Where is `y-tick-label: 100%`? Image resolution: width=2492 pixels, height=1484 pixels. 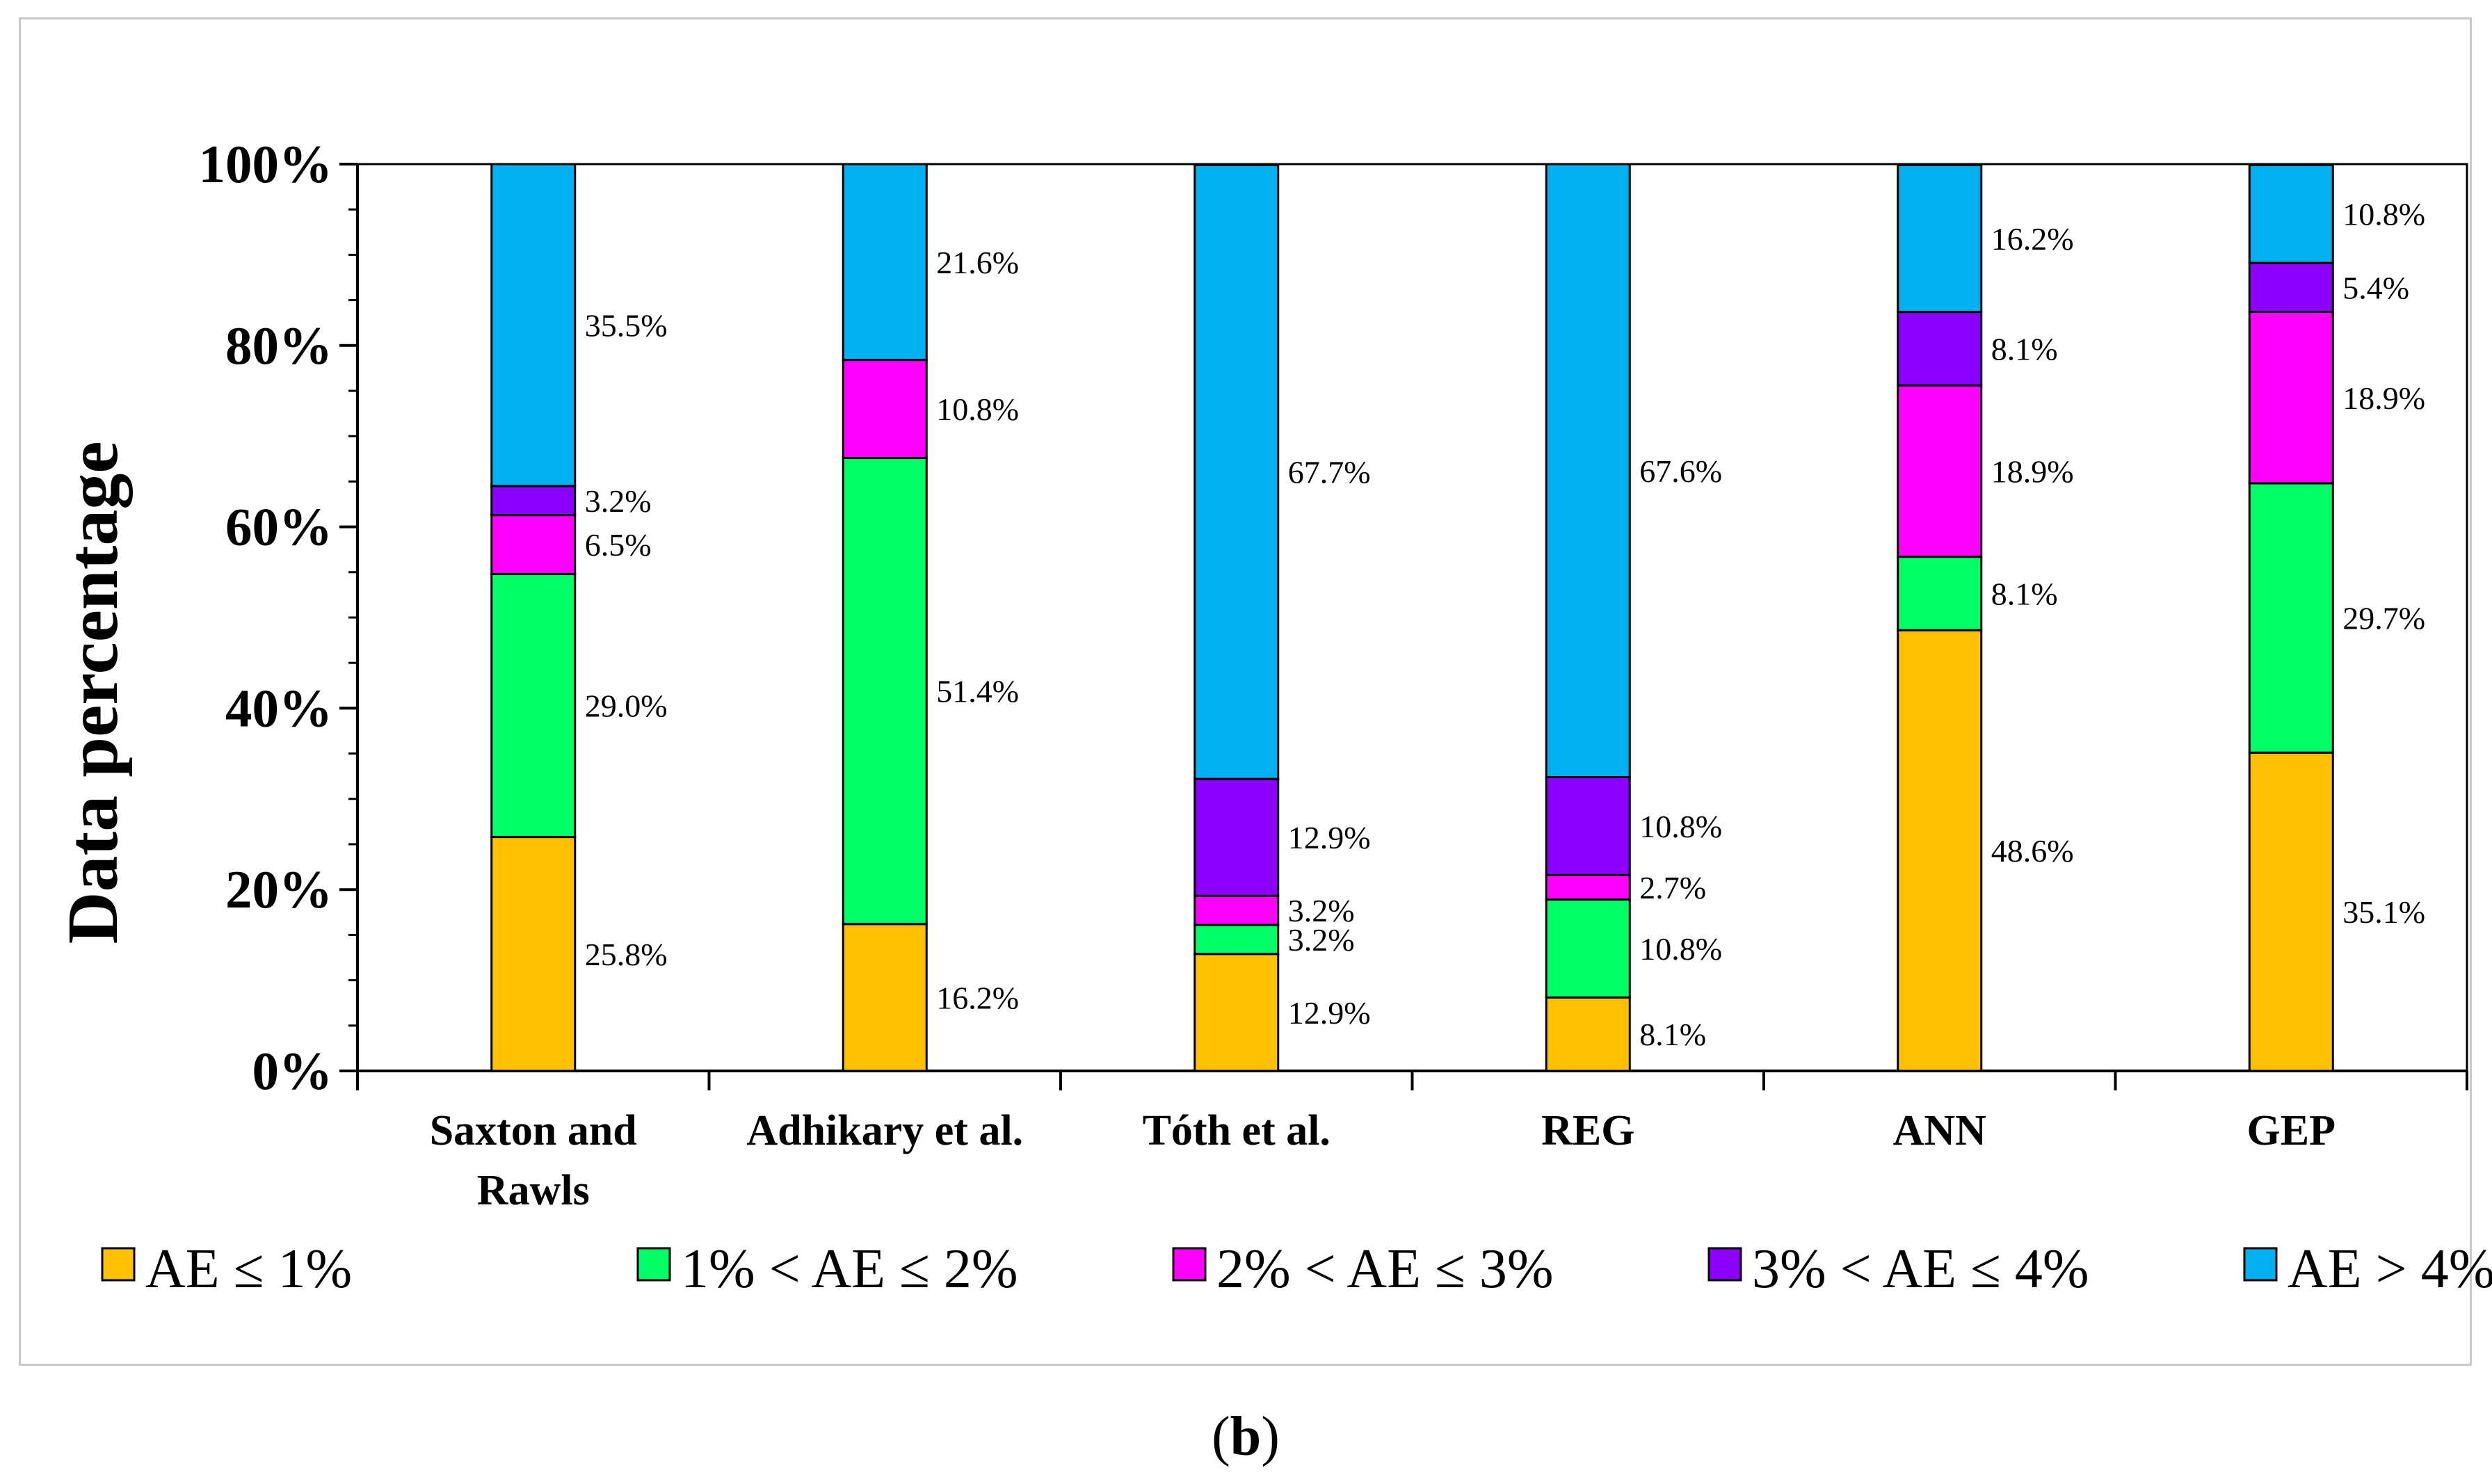 y-tick-label: 100% is located at coordinates (266, 164).